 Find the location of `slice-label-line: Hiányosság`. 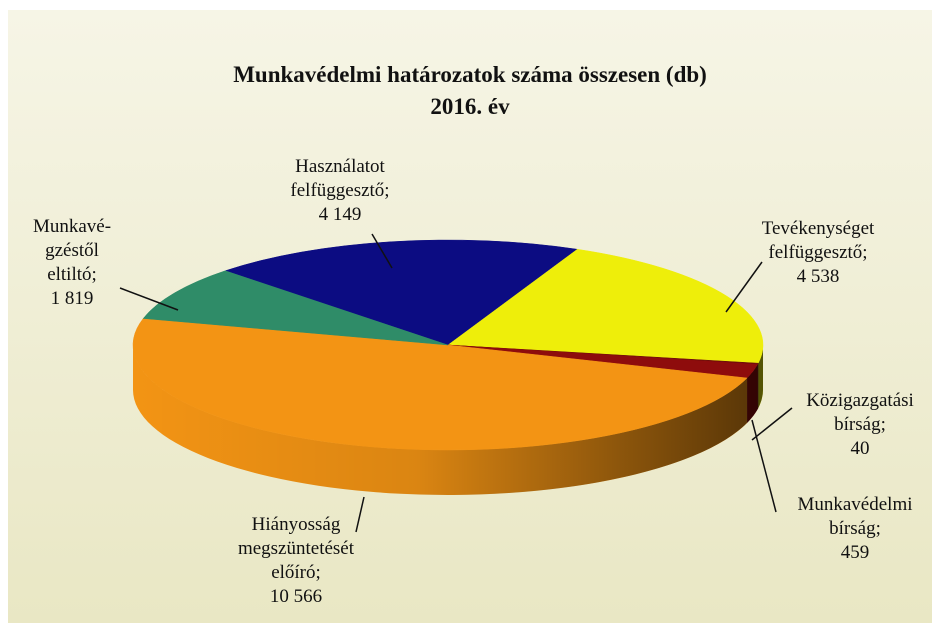

slice-label-line: Hiányosság is located at coordinates (296, 524).